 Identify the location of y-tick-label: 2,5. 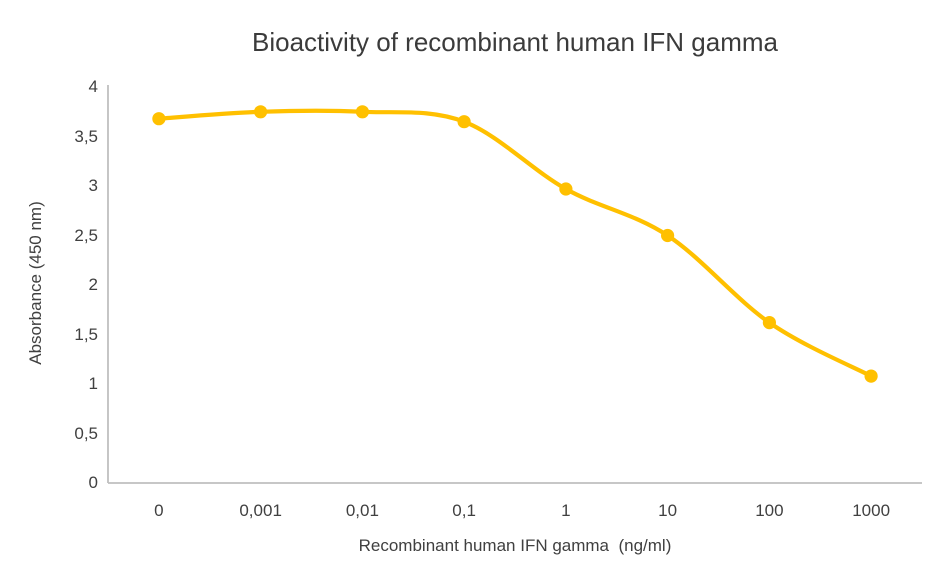
(86, 235).